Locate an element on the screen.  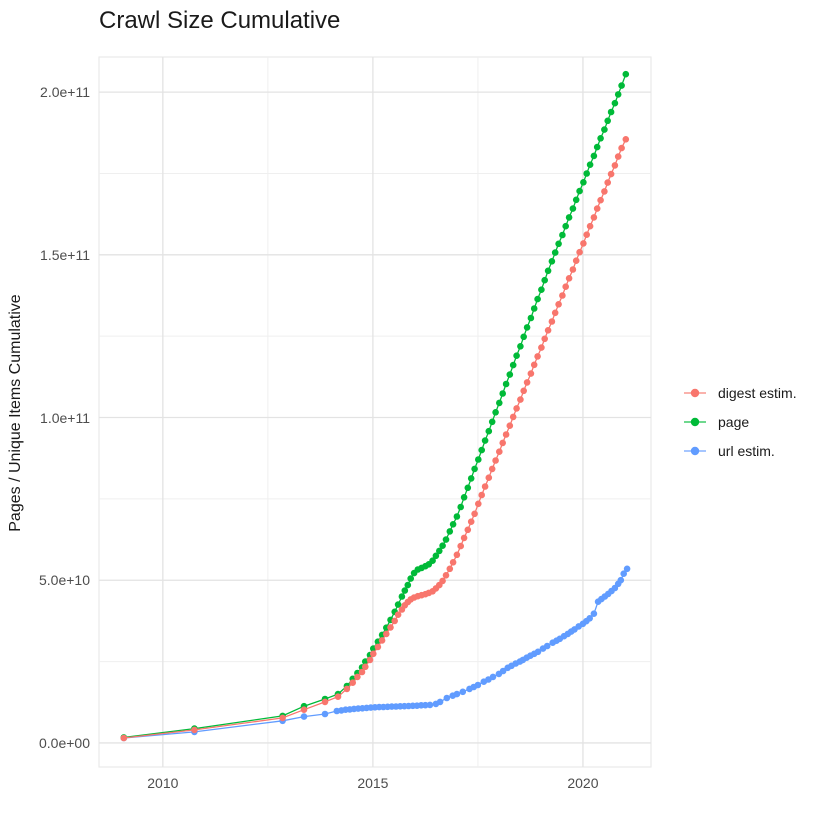
legend-item-digest-estim: digest estim. is located at coordinates (740, 392).